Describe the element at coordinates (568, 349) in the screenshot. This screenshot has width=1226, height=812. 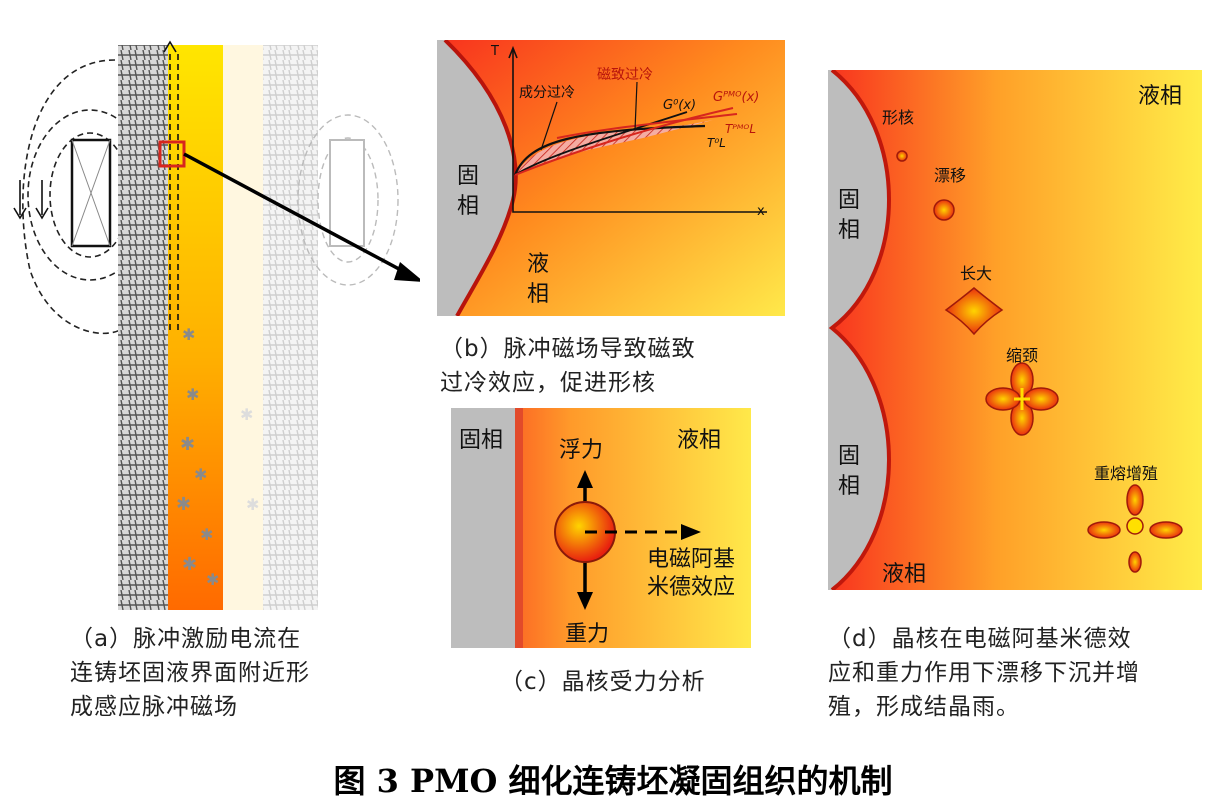
I see `caption-line: （b）脉冲磁场导致磁致` at that location.